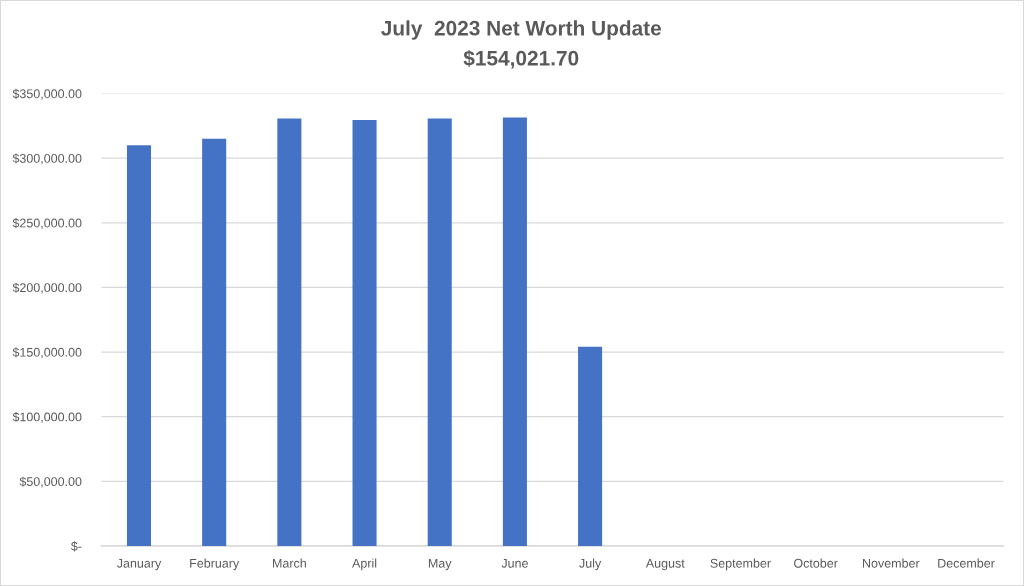 This screenshot has height=586, width=1024. What do you see at coordinates (521, 59) in the screenshot?
I see `chart-subtitle: $154,021.70` at bounding box center [521, 59].